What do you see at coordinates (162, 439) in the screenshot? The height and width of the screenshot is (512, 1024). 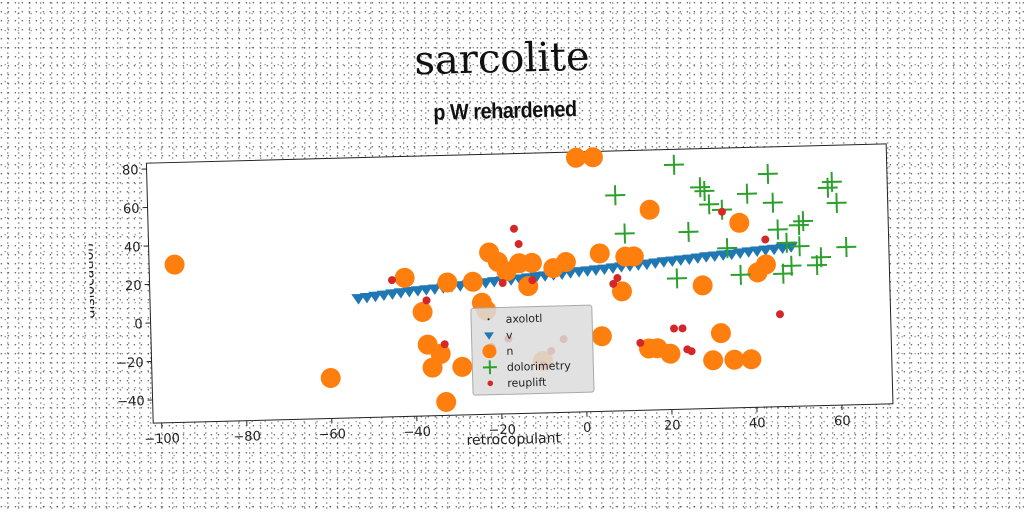 I see `x-tick-label: −100` at bounding box center [162, 439].